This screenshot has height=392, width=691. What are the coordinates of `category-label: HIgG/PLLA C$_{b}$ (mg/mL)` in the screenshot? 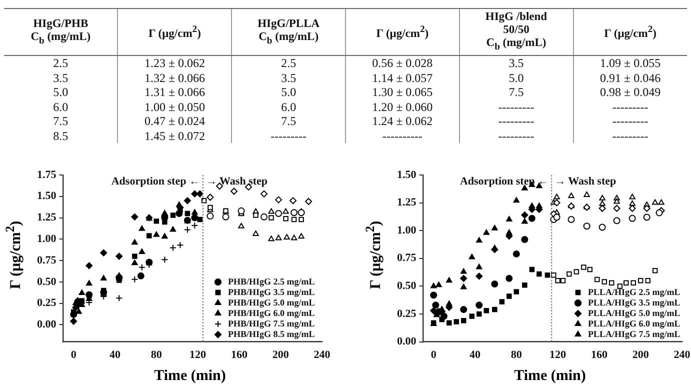 It's located at (289, 32).